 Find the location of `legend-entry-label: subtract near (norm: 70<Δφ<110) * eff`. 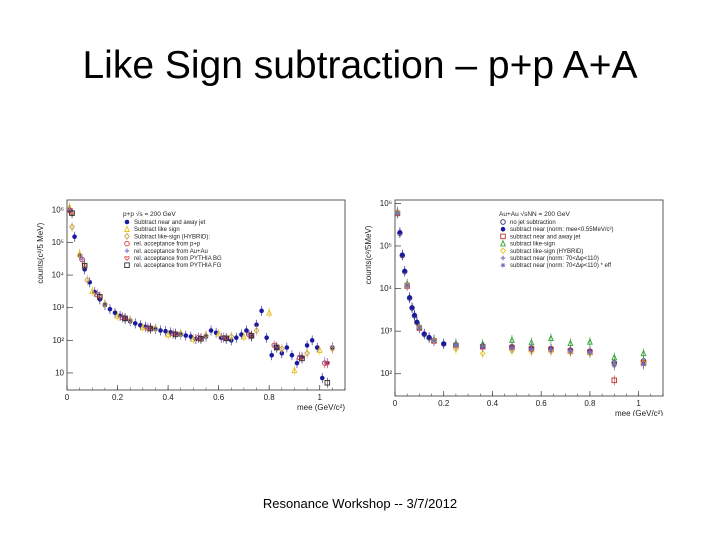

legend-entry-label: subtract near (norm: 70<Δφ<110) * eff is located at coordinates (560, 266).